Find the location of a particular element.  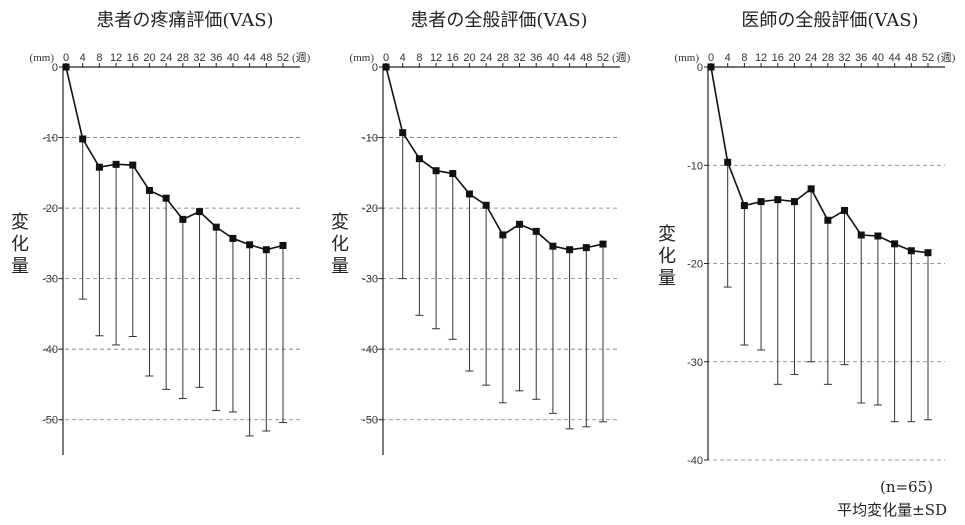

chart-title: 医師の全般評価(VAS) is located at coordinates (829, 20).